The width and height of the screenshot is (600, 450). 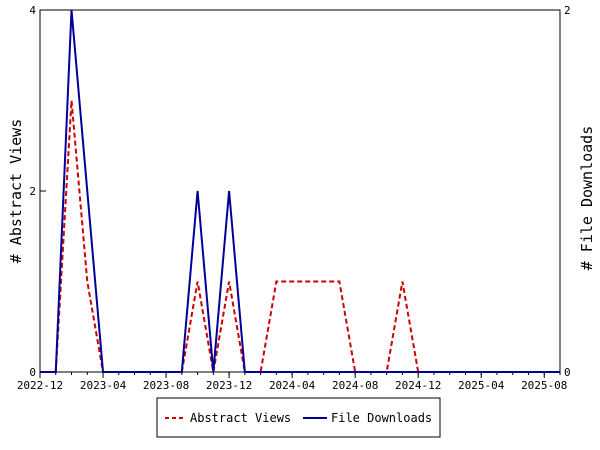 What do you see at coordinates (418, 385) in the screenshot?
I see `x-tick-label: 2024-12` at bounding box center [418, 385].